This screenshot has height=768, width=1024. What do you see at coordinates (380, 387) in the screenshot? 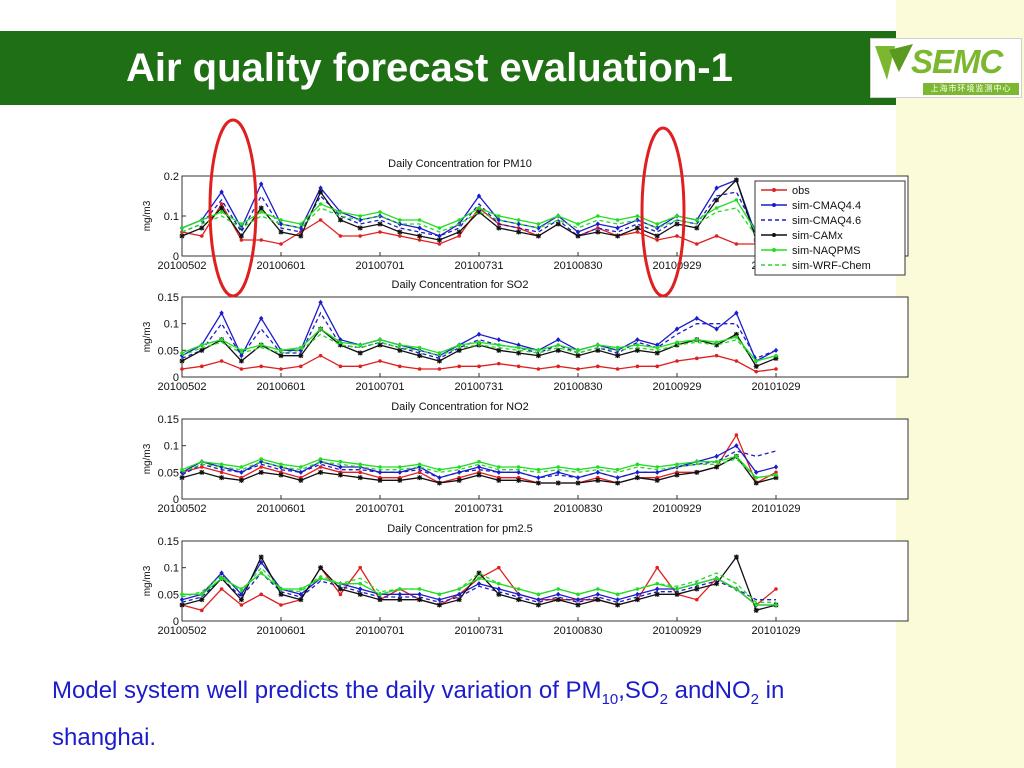
I see `panel2-xtick-label: 20100701` at bounding box center [380, 387].